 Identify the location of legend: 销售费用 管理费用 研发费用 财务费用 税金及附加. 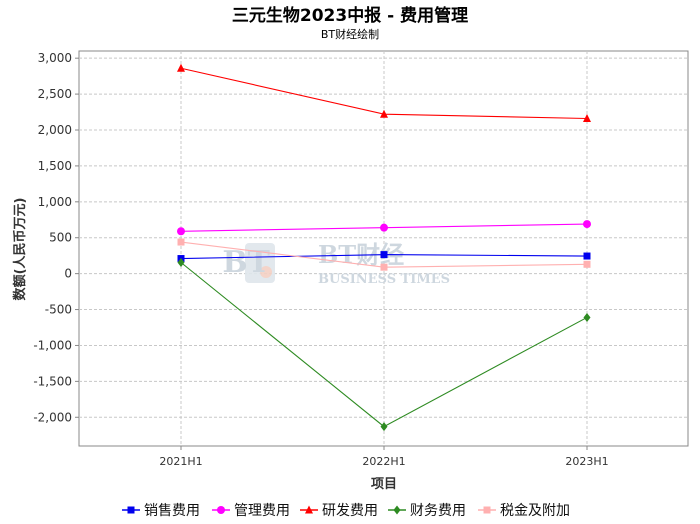
(346, 511).